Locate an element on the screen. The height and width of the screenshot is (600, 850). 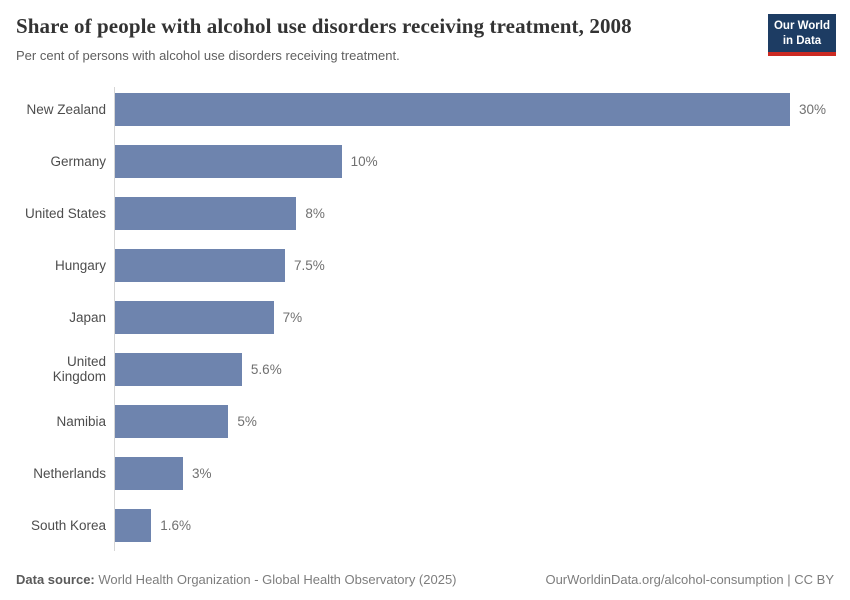
owid-logo-line2: in Data is located at coordinates (802, 40).